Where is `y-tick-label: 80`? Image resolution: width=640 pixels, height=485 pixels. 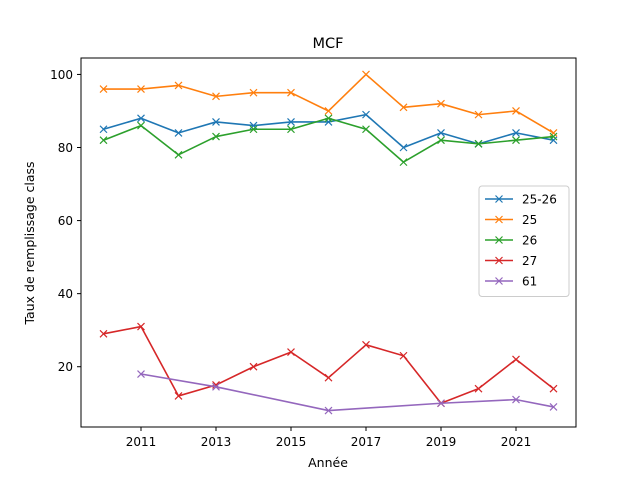
y-tick-label: 80 is located at coordinates (65, 148).